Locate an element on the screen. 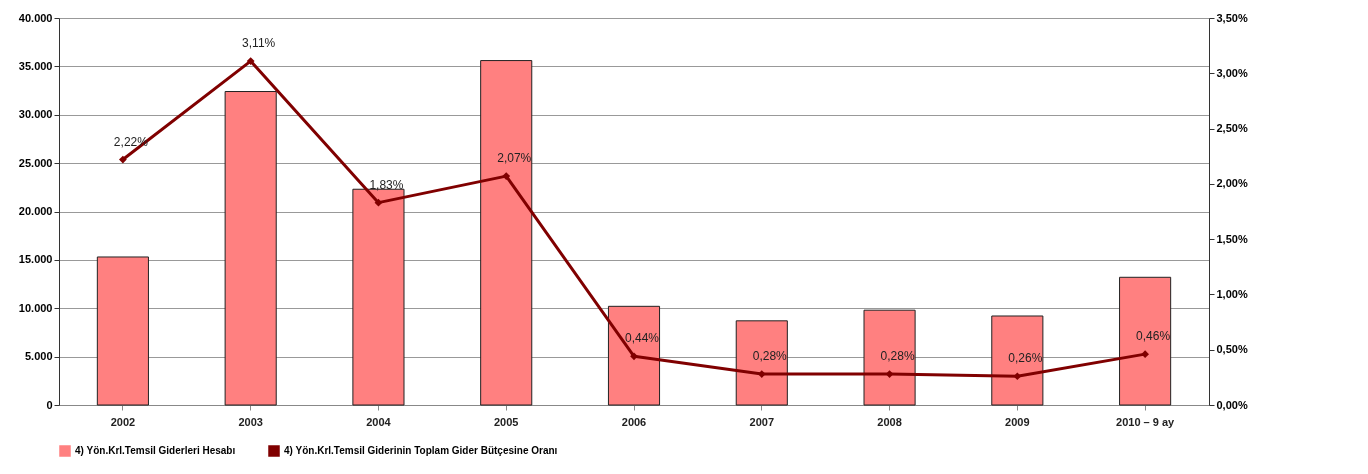  x-tick-label: 2002 is located at coordinates (123, 421).